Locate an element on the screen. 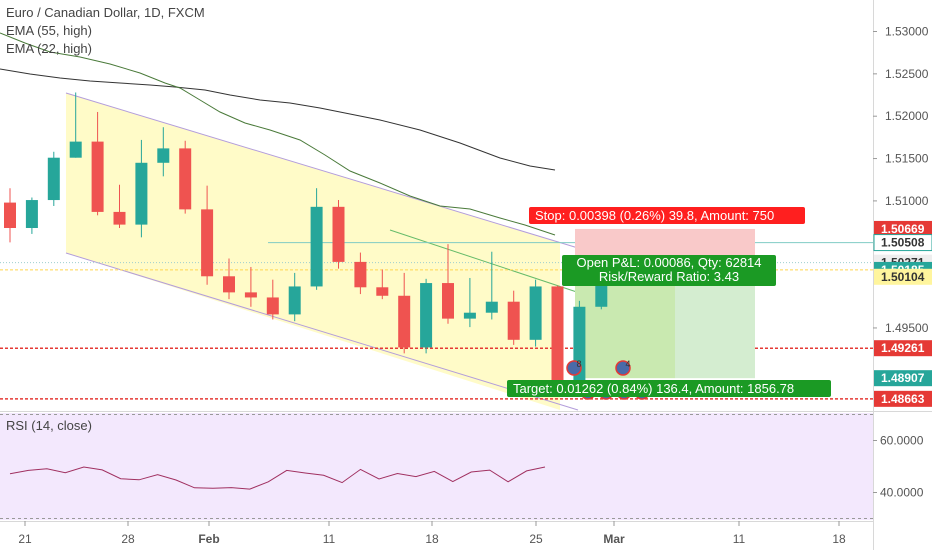 Image resolution: width=932 pixels, height=555 pixels. stop-label-box is located at coordinates (667, 215).